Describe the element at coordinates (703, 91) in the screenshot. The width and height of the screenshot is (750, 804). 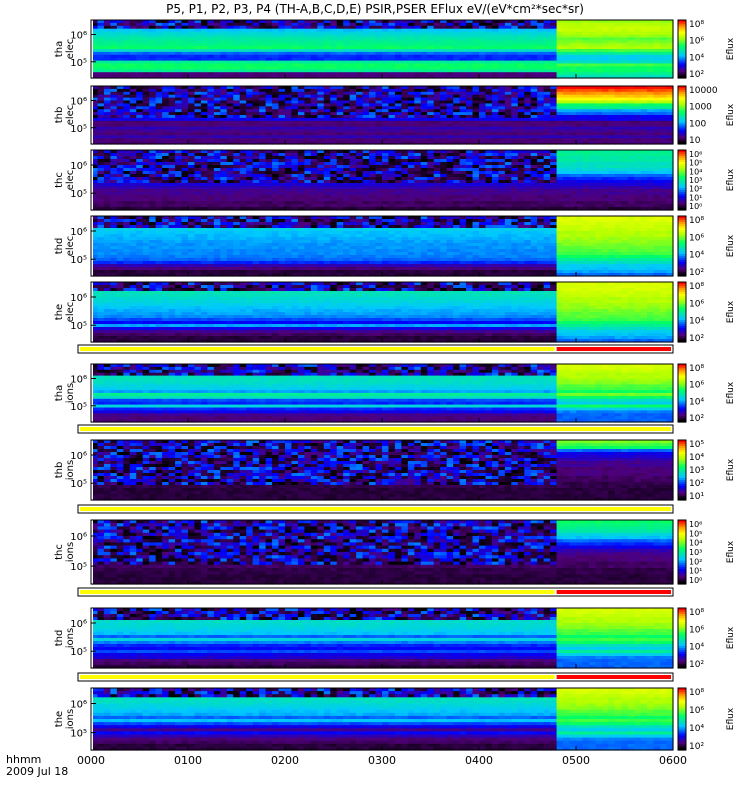
I see `colorbar-tick-label: 10000` at that location.